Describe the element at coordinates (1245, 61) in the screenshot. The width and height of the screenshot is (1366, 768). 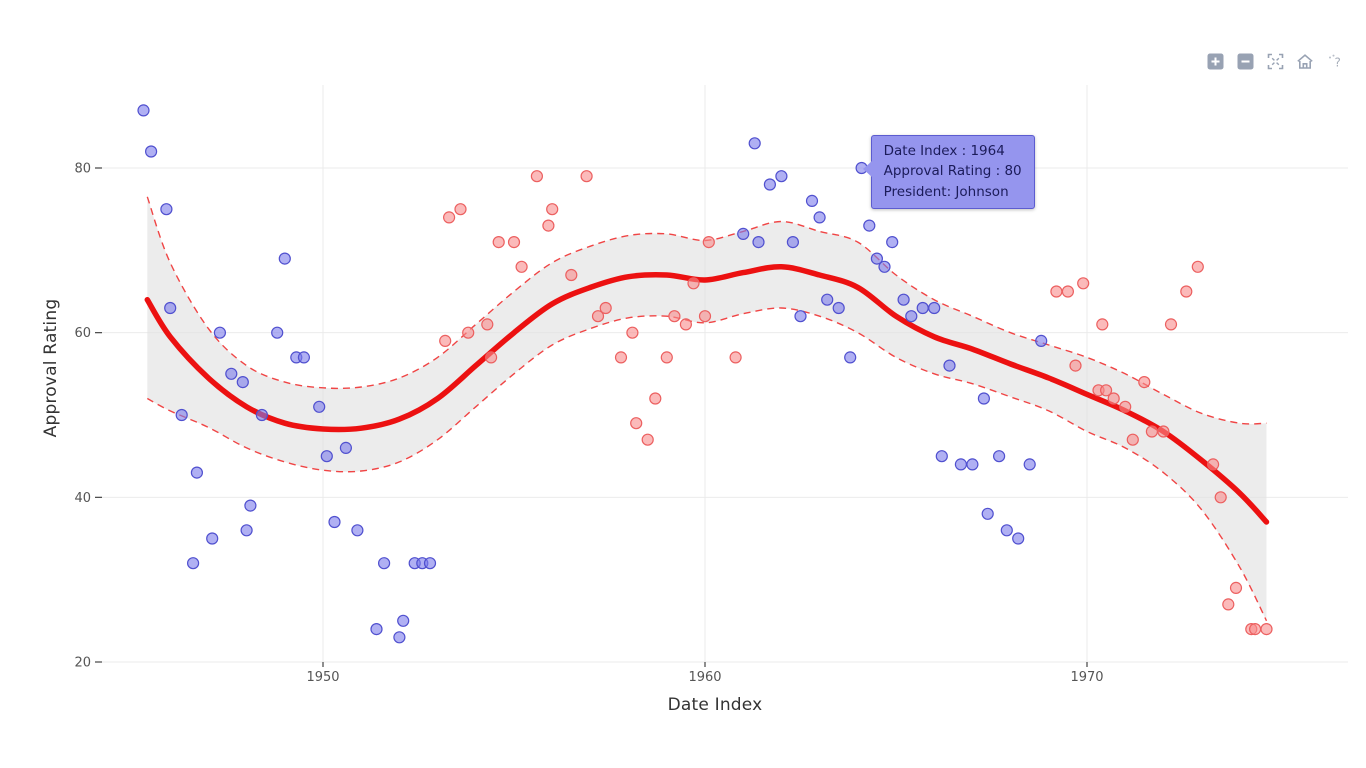
I see `zoom-out-icon` at that location.